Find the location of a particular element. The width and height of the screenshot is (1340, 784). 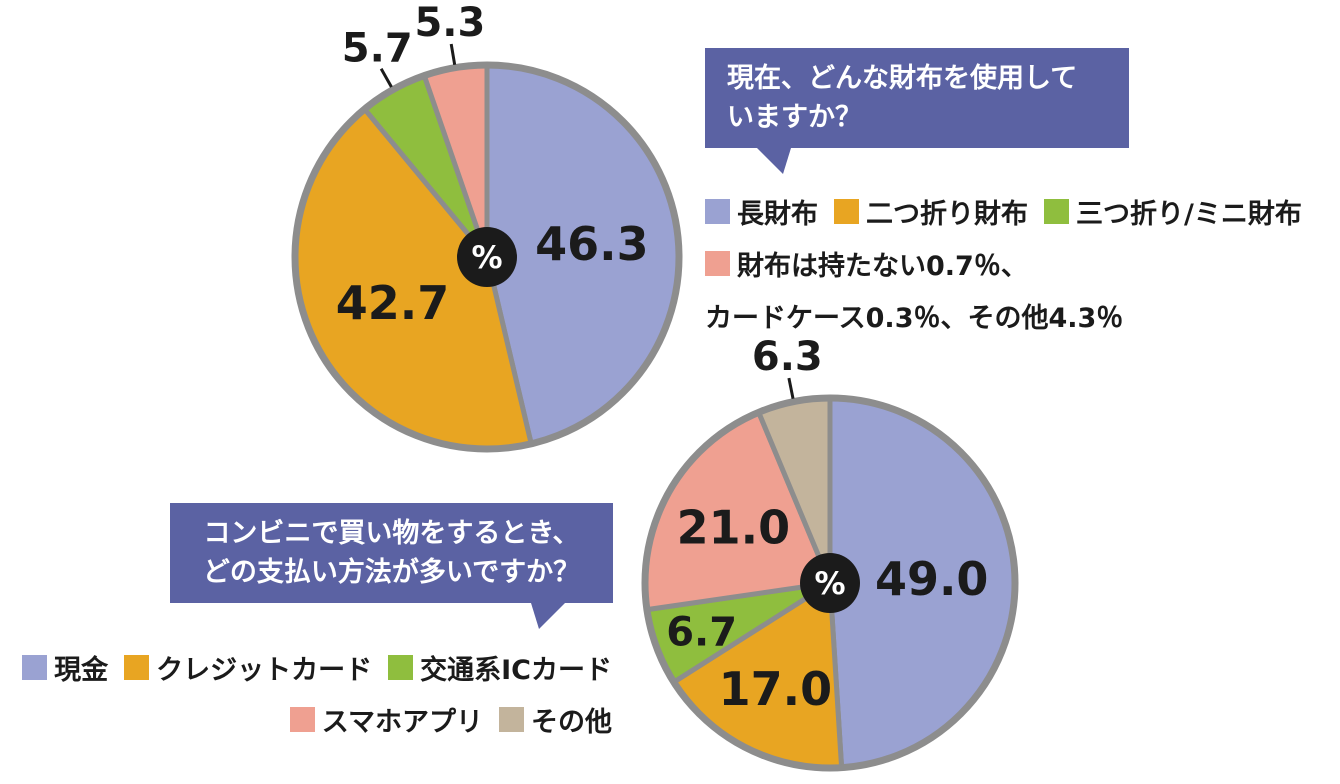

legend-item: 長財布 is located at coordinates (761, 211).